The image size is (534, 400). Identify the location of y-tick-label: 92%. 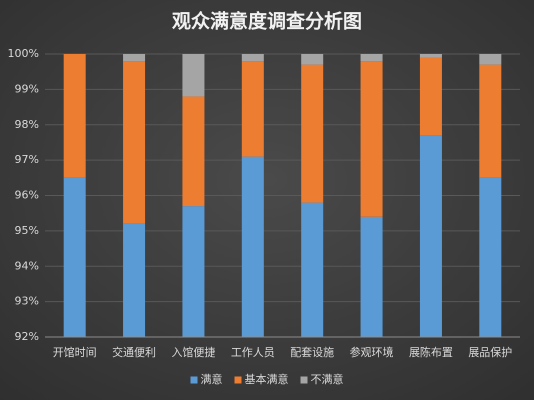
(27, 336).